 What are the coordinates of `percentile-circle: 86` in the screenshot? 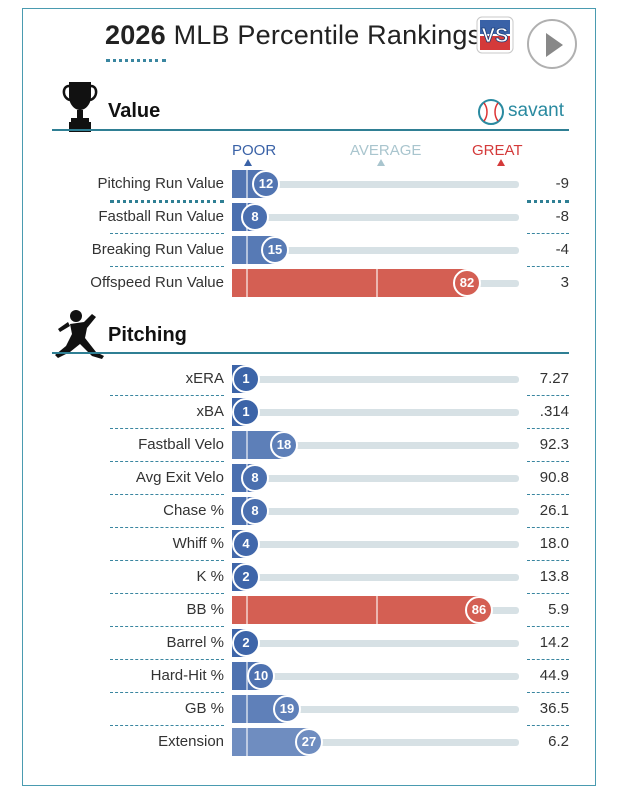 It's located at (479, 610).